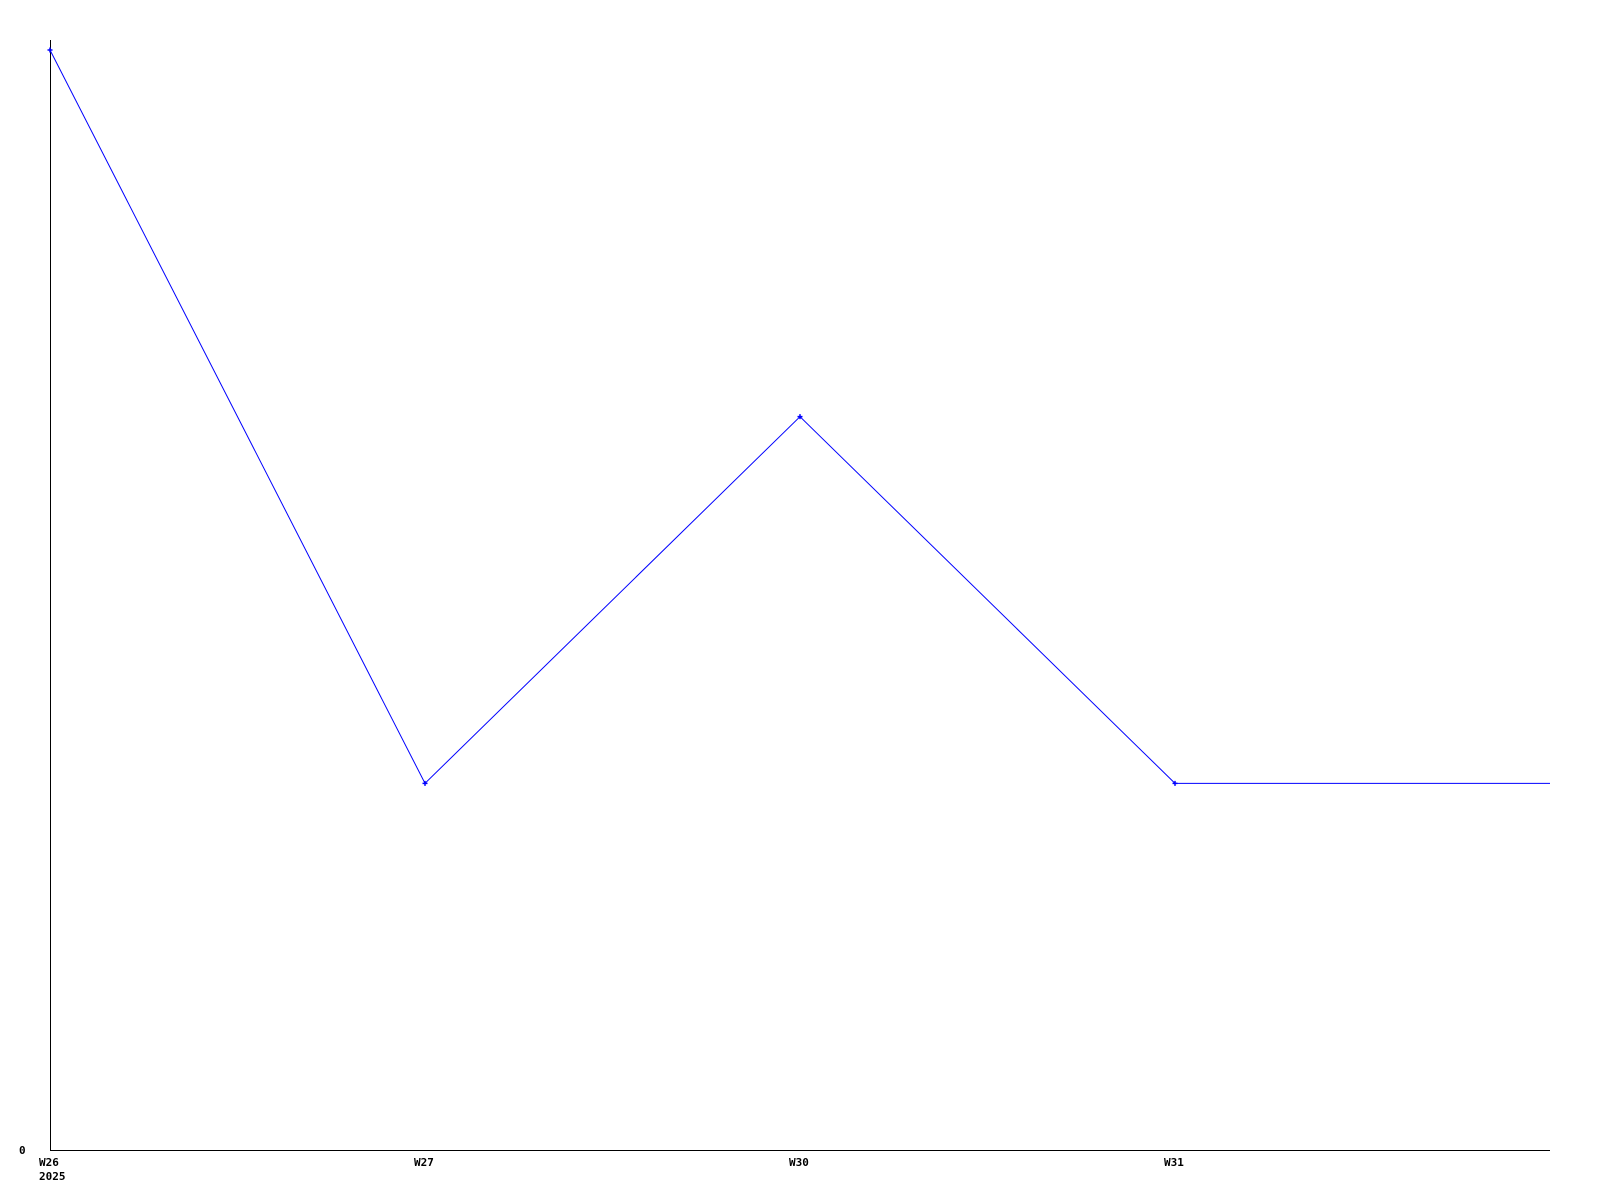 The height and width of the screenshot is (1200, 1600). Describe the element at coordinates (22, 1150) in the screenshot. I see `y-tick-label-0: 0` at that location.